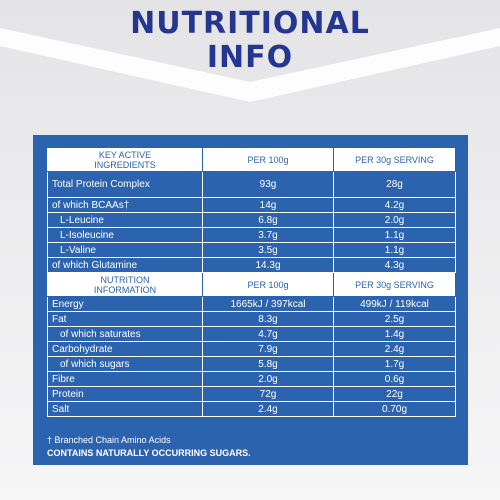  What do you see at coordinates (394, 319) in the screenshot?
I see `row-value: 2.5g` at bounding box center [394, 319].